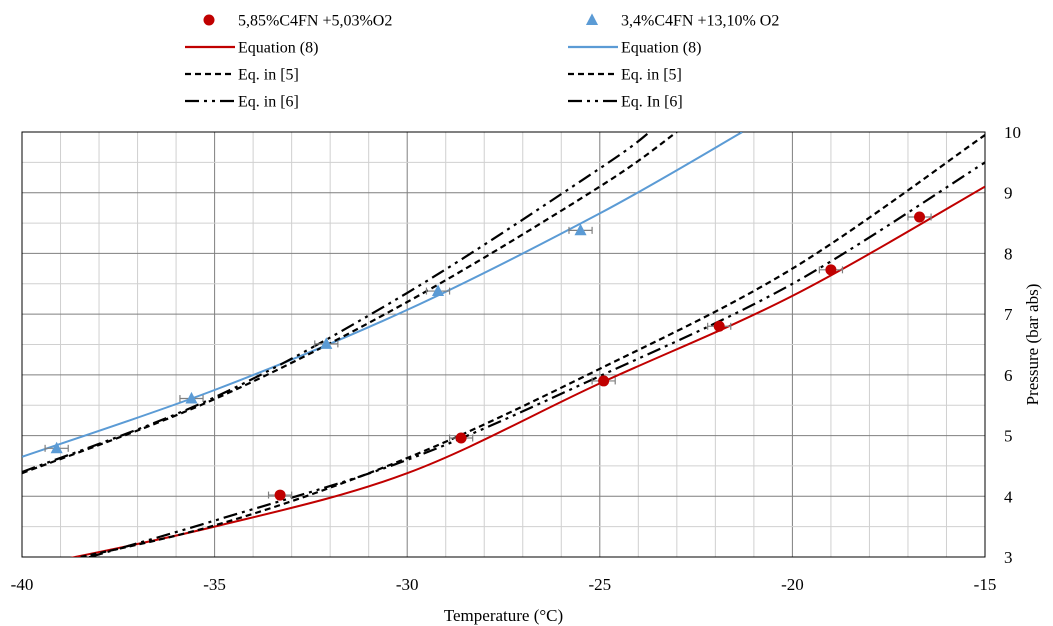  What do you see at coordinates (1008, 375) in the screenshot?
I see `y-tick-label: 6` at bounding box center [1008, 375].